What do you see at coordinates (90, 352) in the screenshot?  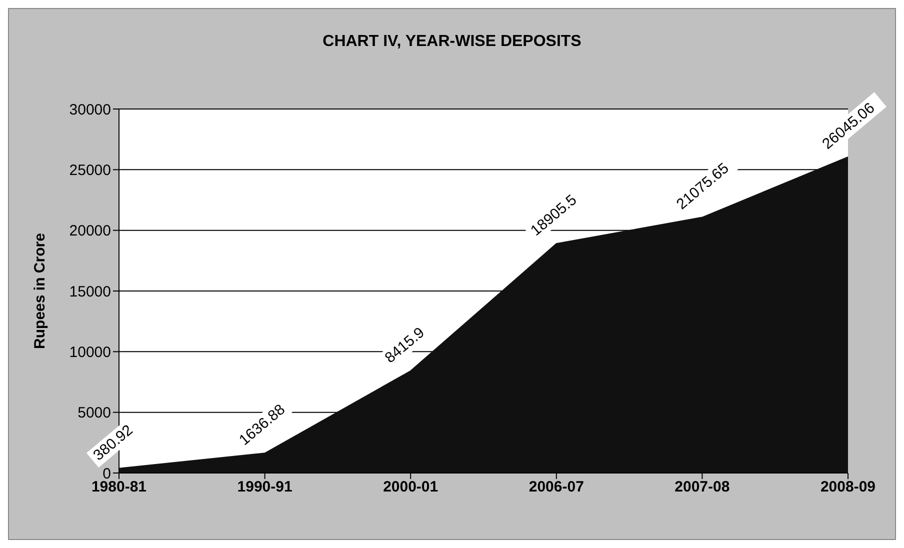 I see `y-tick-label: 10000` at bounding box center [90, 352].